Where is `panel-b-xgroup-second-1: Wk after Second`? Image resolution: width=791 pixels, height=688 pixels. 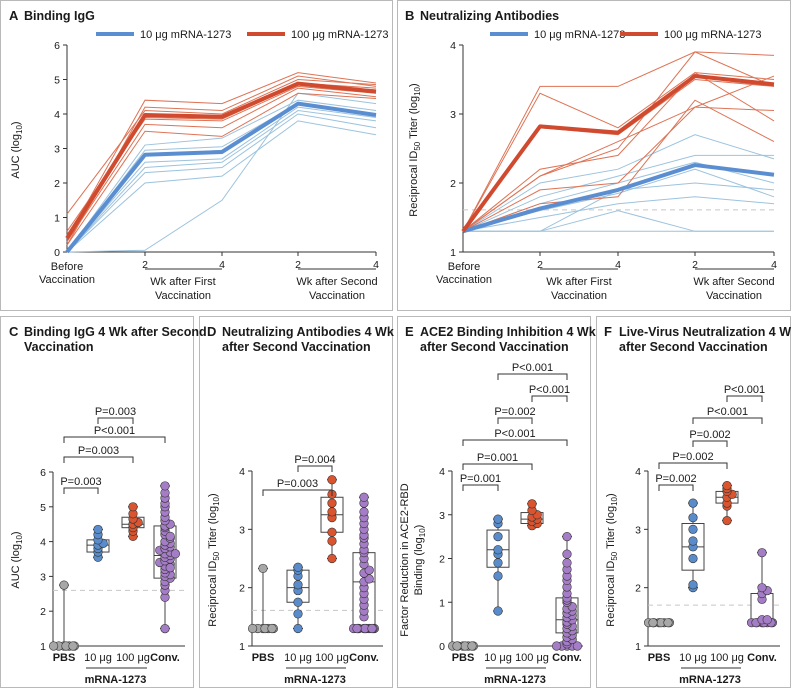
panel-b-xgroup-second-1: Wk after Second is located at coordinates (733, 282).